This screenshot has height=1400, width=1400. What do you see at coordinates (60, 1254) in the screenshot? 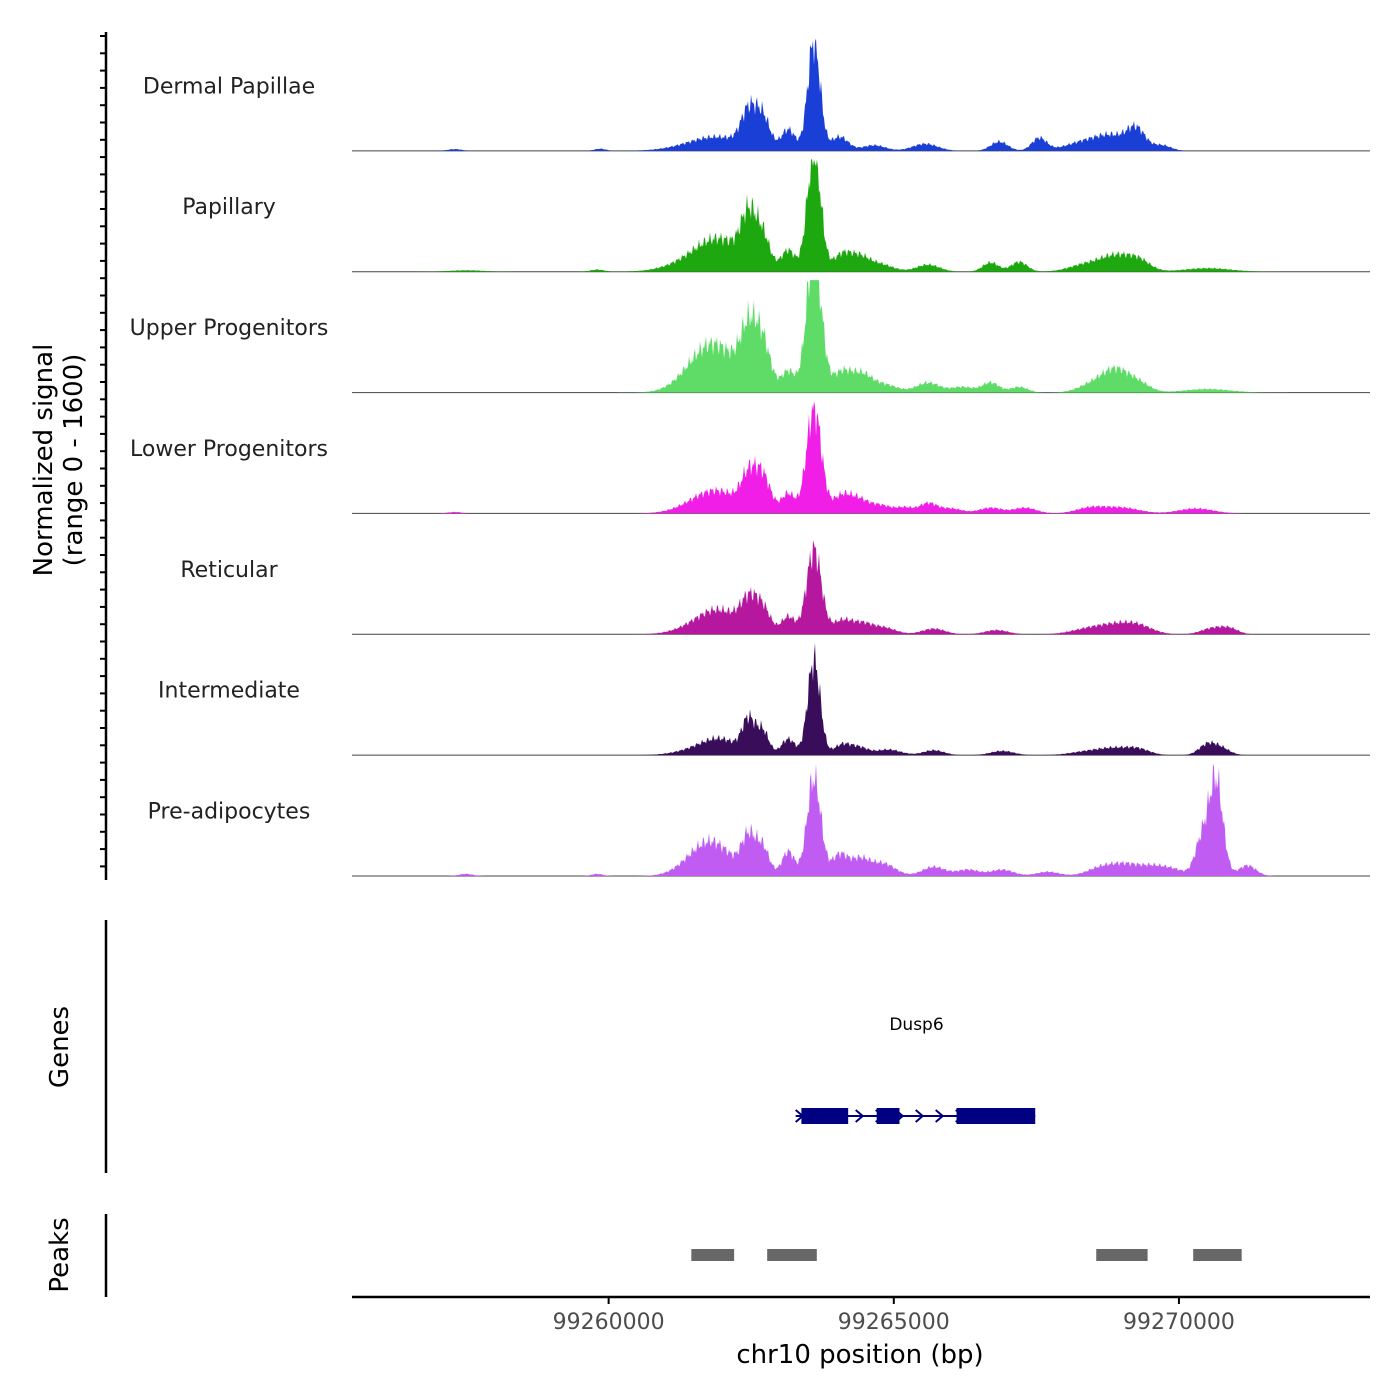
I see `peaks-axis-title: Peaks` at bounding box center [60, 1254].